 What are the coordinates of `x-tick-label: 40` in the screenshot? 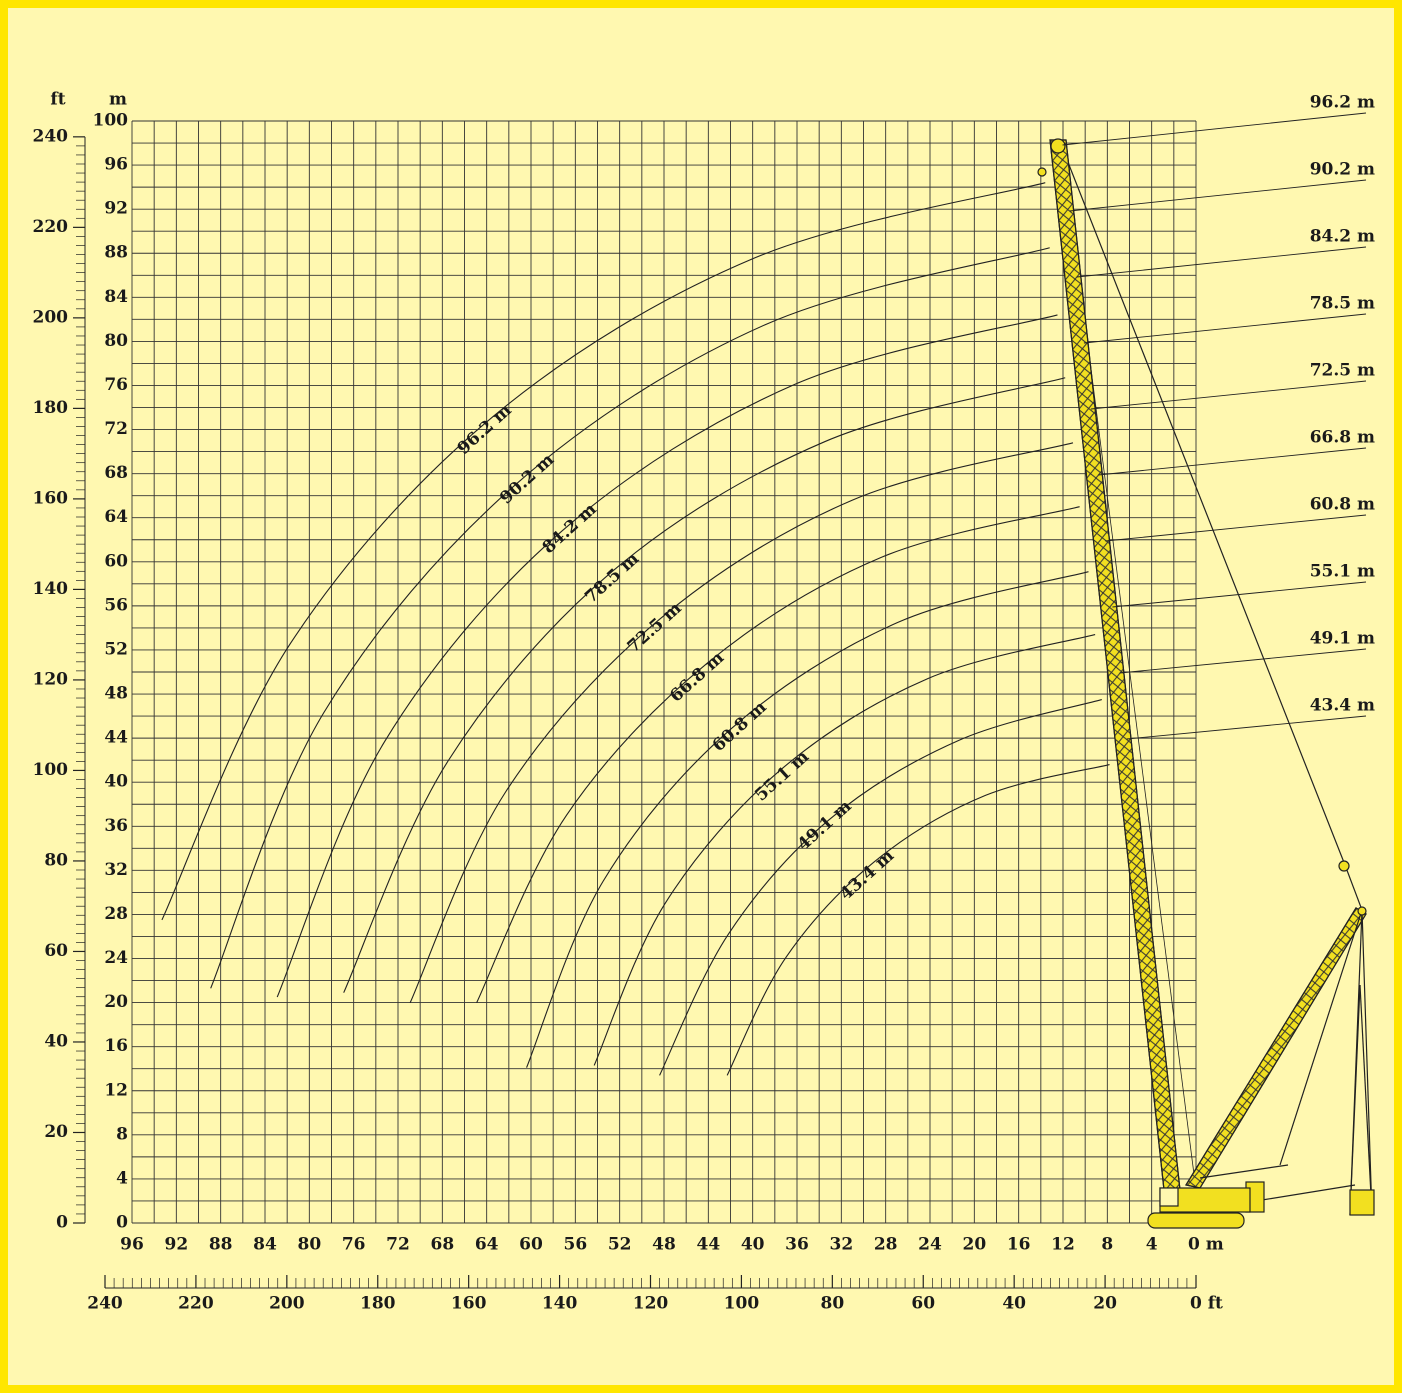 It's located at (753, 1245).